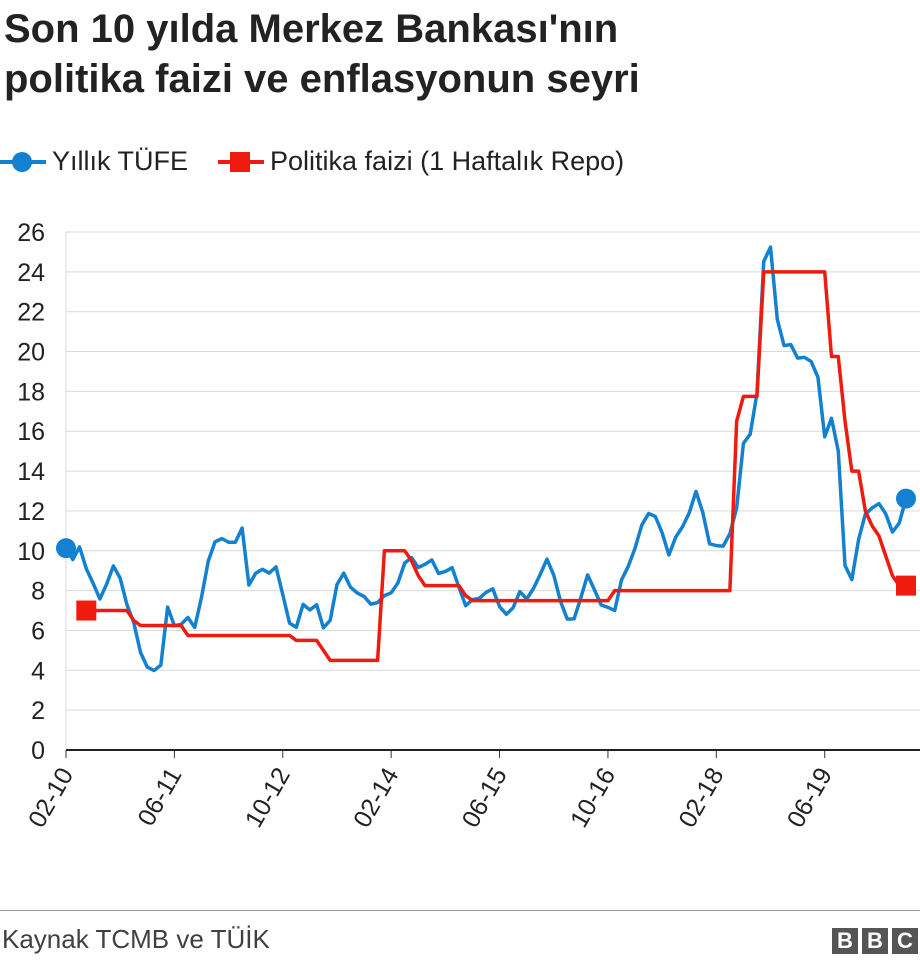 This screenshot has width=920, height=966. I want to click on title-line-1: Son 10 yılda Merkez Bankası'nın, so click(311, 29).